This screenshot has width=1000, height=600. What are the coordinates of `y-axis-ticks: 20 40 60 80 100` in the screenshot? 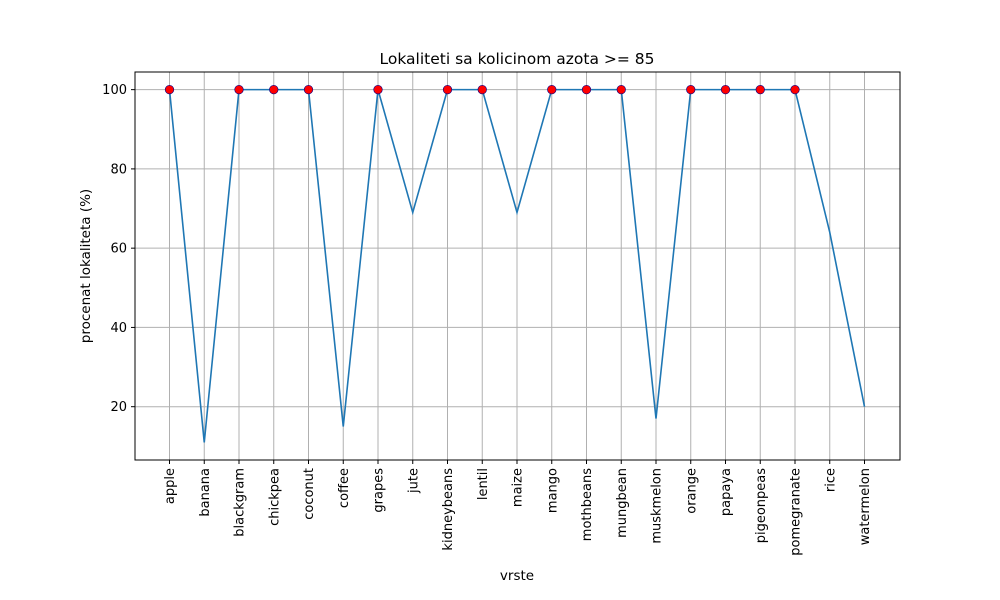 It's located at (118, 249).